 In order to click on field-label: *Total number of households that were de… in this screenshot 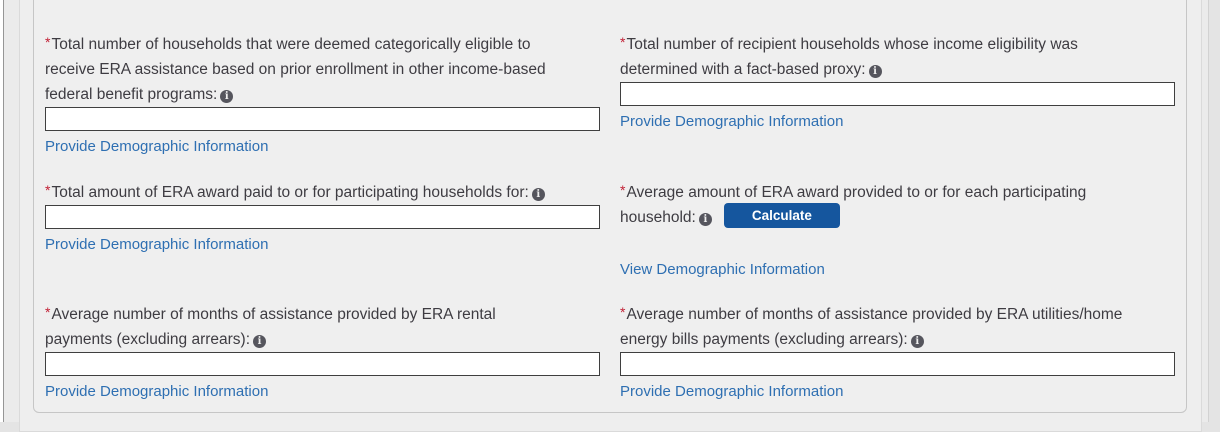, I will do `click(322, 68)`.